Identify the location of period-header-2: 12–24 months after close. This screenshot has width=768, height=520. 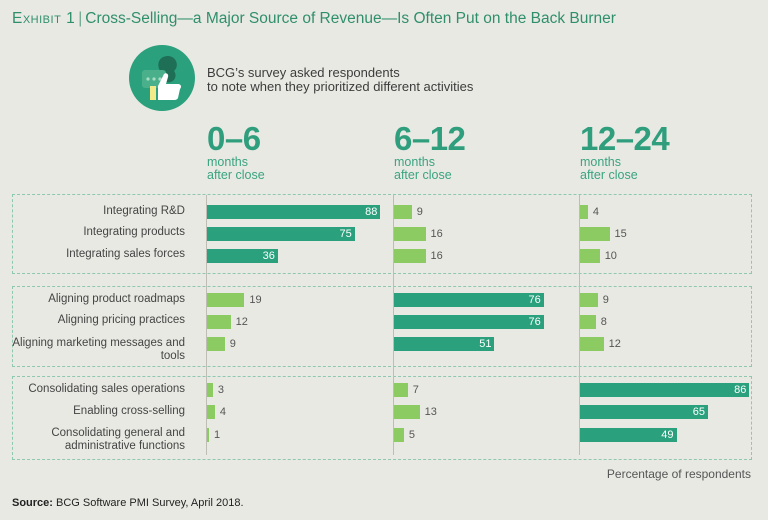
(625, 151).